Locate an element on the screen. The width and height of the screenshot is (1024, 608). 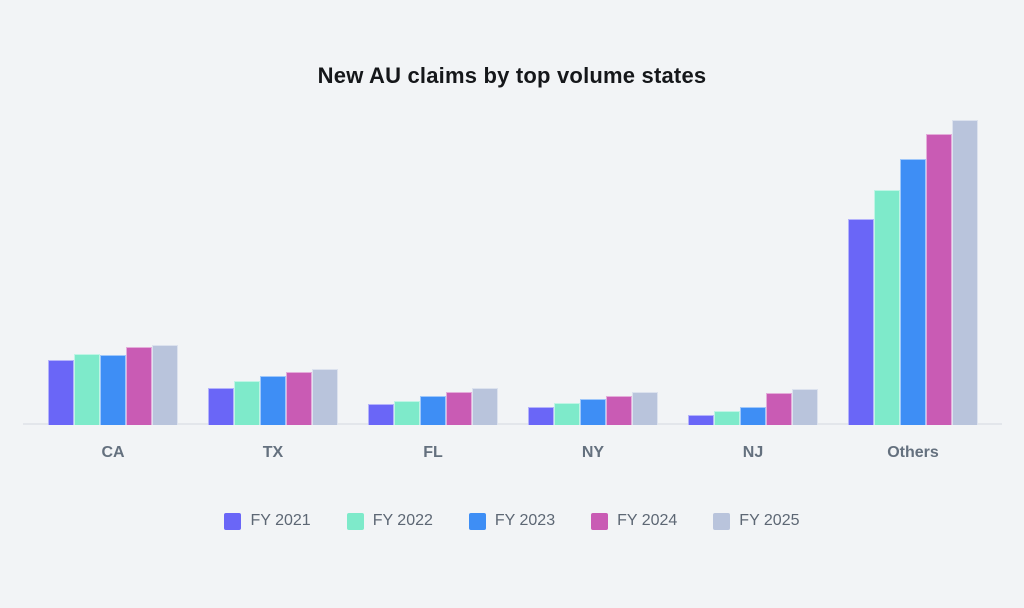
legend-label: FY 2021 is located at coordinates (280, 520).